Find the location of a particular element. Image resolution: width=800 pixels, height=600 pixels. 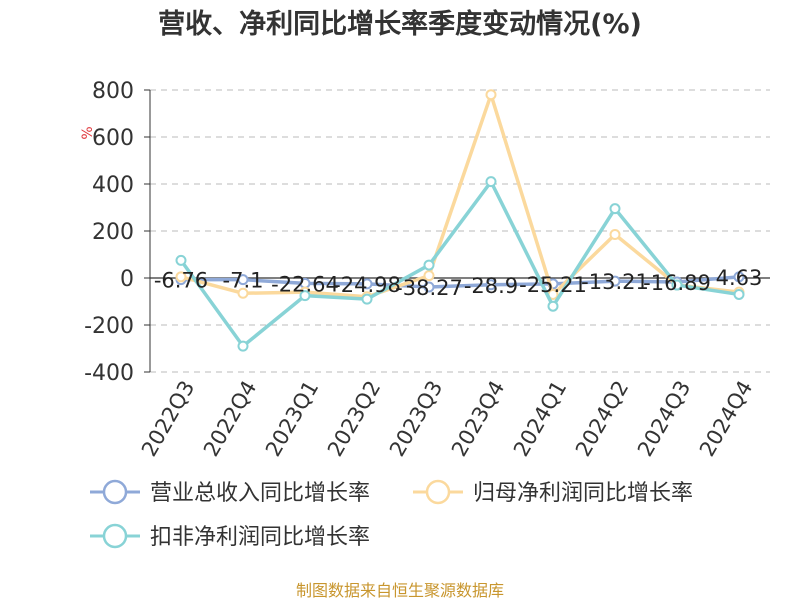

data-label: -25.21 is located at coordinates (553, 285).